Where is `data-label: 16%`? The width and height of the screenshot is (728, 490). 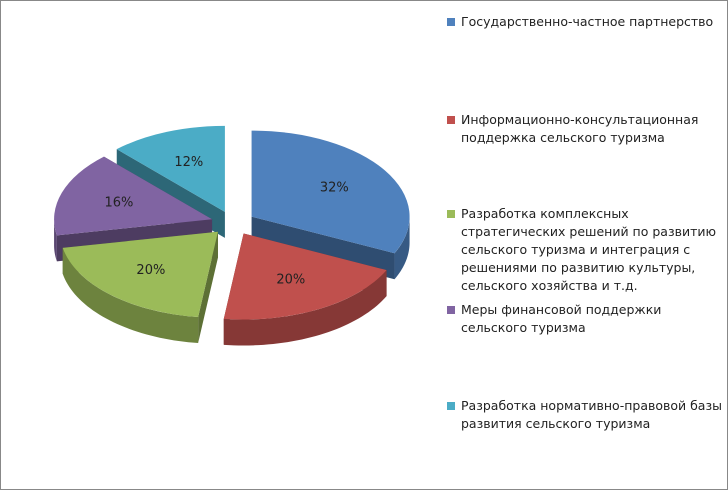 data-label: 16% is located at coordinates (118, 202).